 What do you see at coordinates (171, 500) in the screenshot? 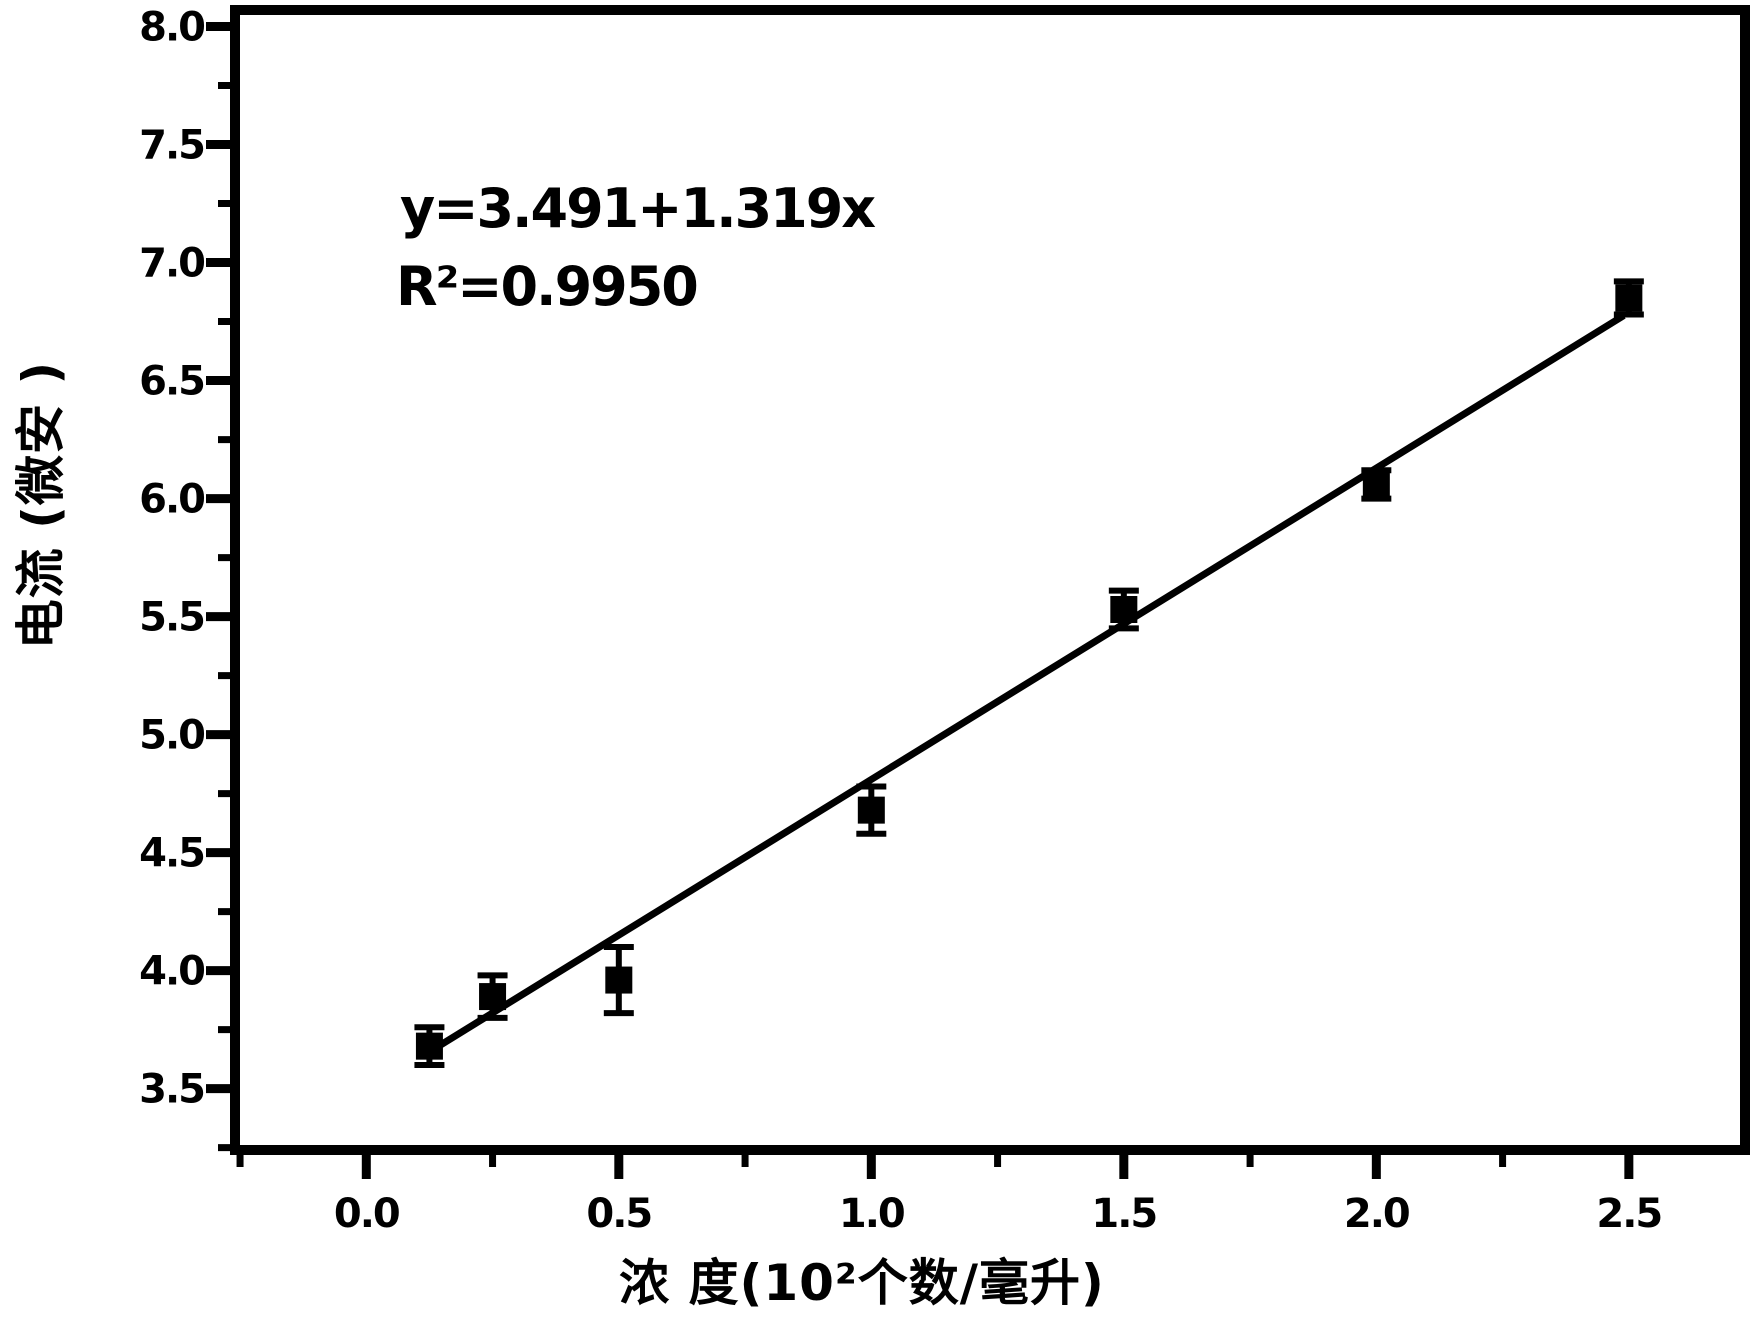
I see `y-tick-label: 6.0` at bounding box center [171, 500].